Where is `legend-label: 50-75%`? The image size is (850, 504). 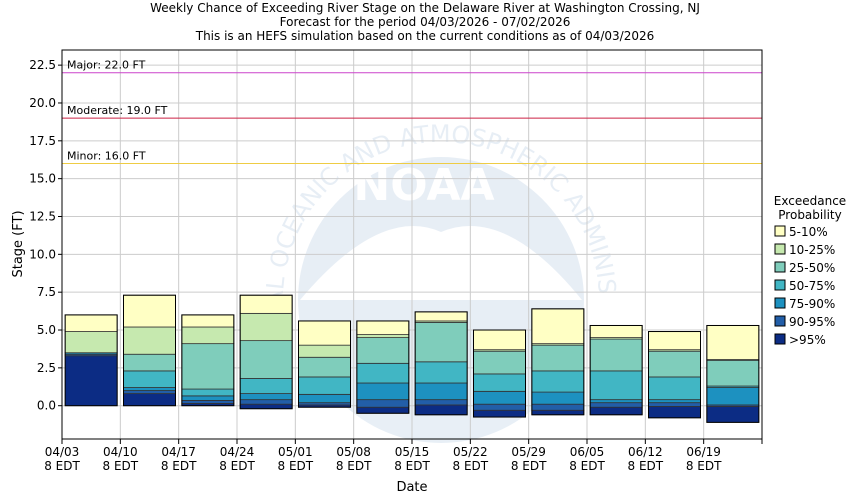 legend-label: 50-75% is located at coordinates (812, 286).